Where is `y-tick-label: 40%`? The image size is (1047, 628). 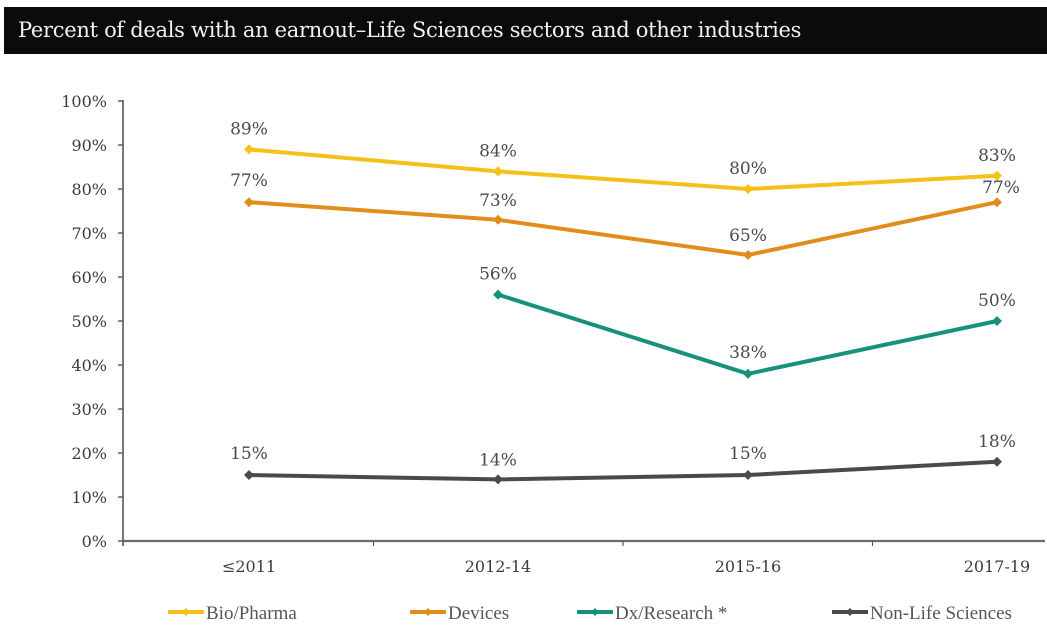 y-tick-label: 40% is located at coordinates (89, 365).